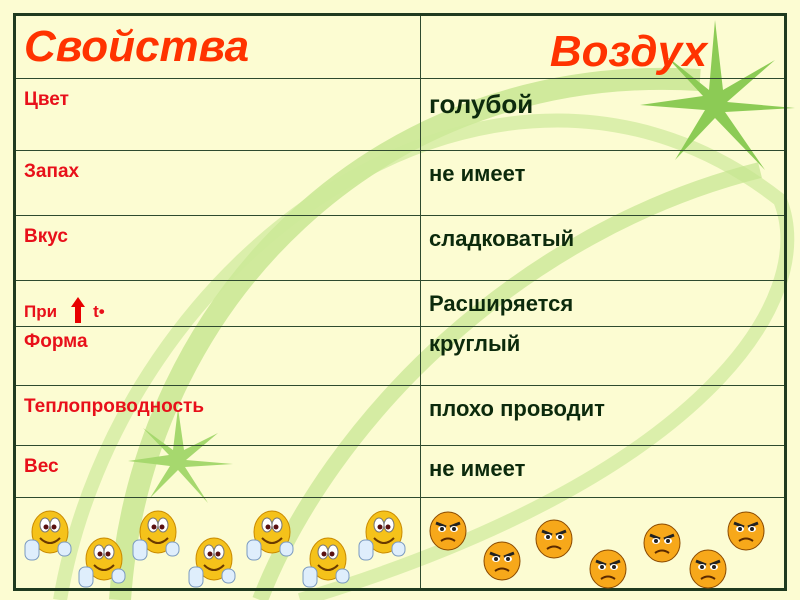 Image resolution: width=800 pixels, height=600 pixels. What do you see at coordinates (603, 46) in the screenshot?
I see `header-air: Воздух` at bounding box center [603, 46].